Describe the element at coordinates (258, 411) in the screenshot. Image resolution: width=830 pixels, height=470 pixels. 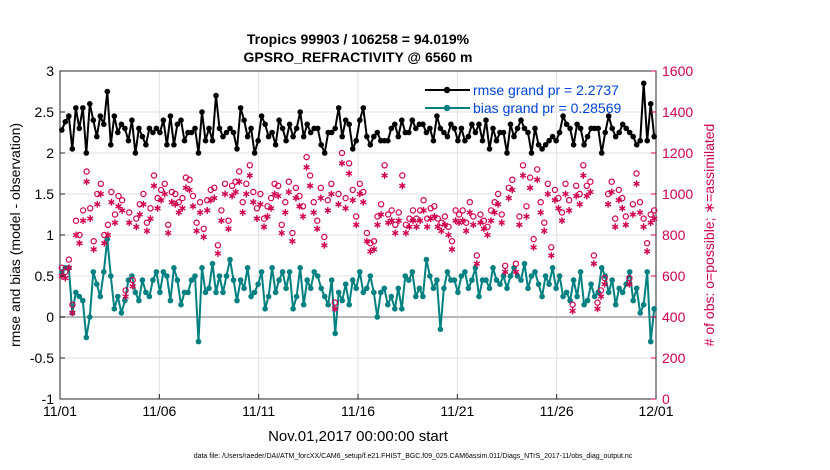
I see `x-tick-label: 11/11` at that location.